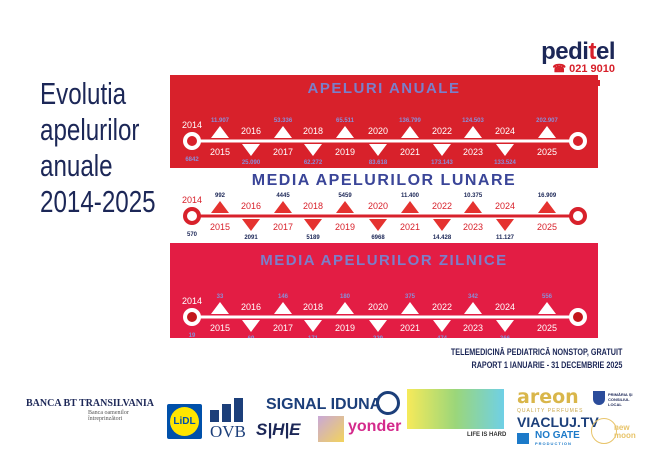  Describe the element at coordinates (547, 121) in the screenshot. I see `value-label: 202.907` at that location.